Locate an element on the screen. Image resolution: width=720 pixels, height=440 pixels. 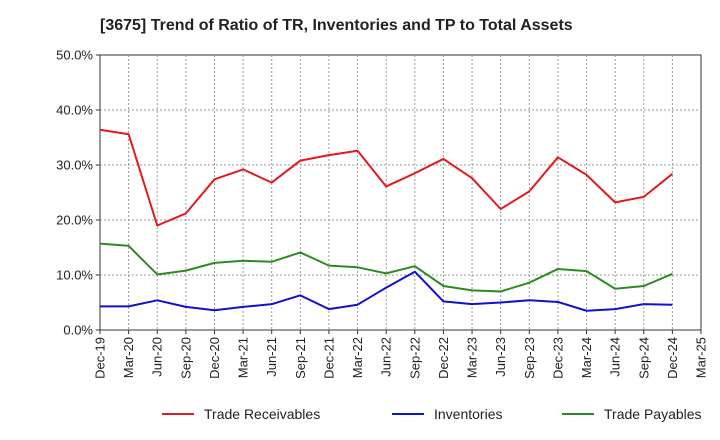
x-tick-label: Sep-20 is located at coordinates (185, 358).